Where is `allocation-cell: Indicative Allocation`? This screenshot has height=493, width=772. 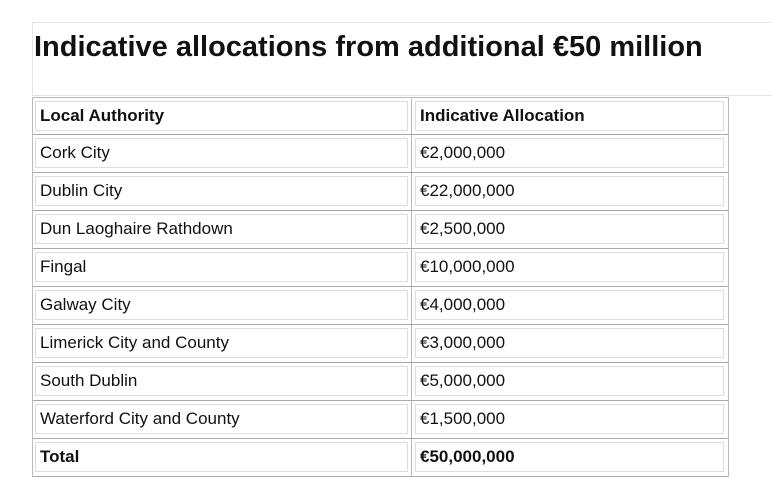
allocation-cell: Indicative Allocation is located at coordinates (569, 116).